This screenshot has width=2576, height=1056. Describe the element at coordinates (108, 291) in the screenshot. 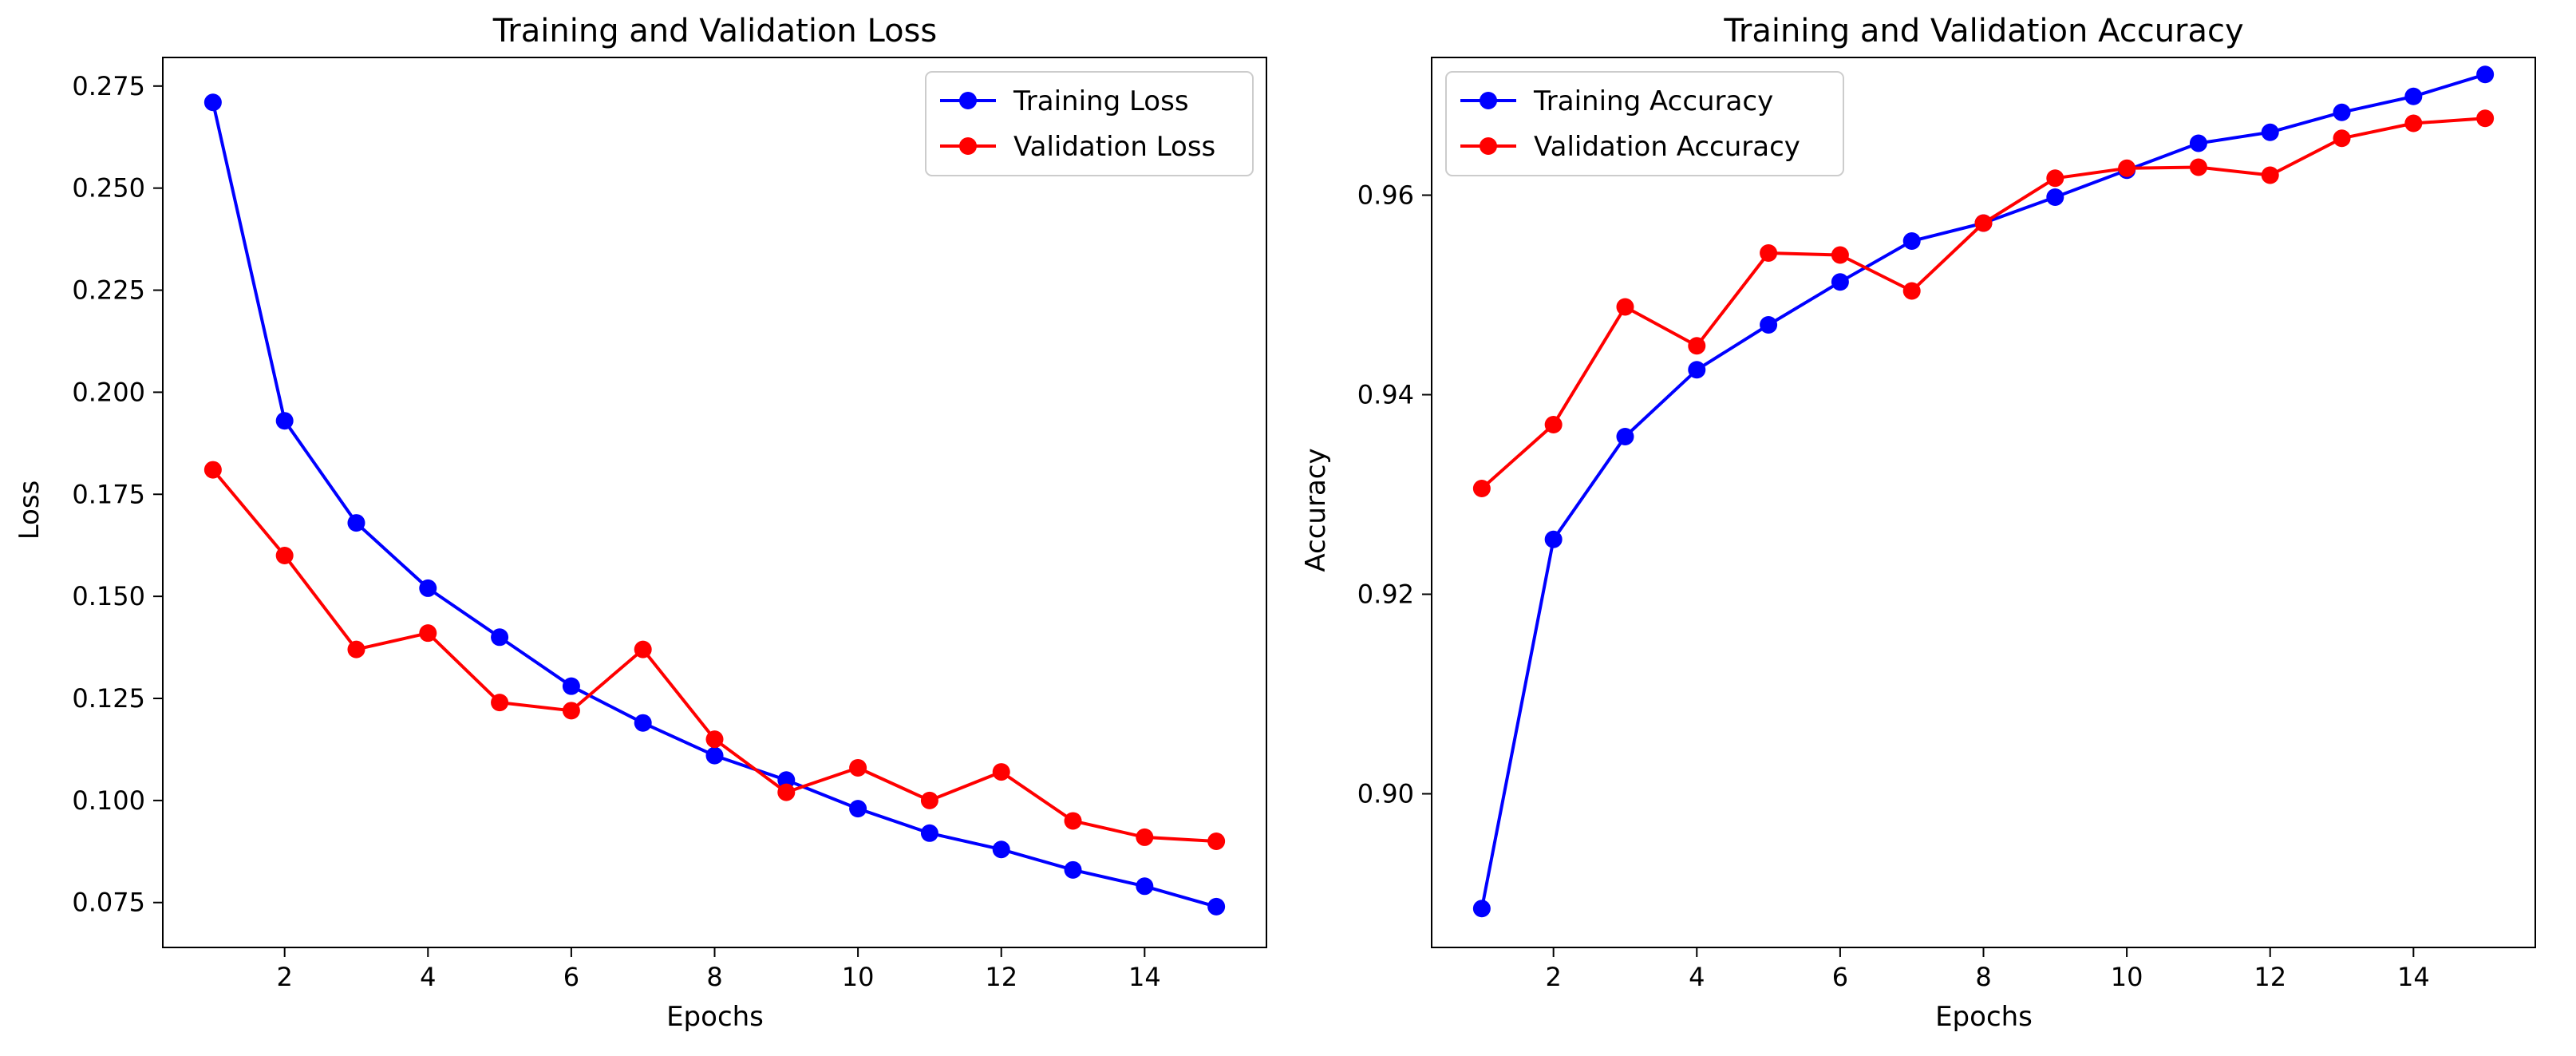

I see `loss-y-tick-label: 0.225` at that location.